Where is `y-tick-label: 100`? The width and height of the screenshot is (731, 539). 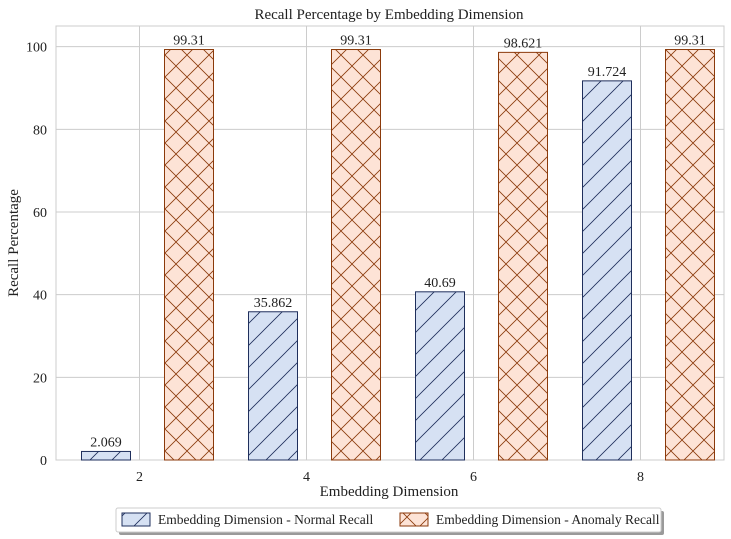 y-tick-label: 100 is located at coordinates (36, 48).